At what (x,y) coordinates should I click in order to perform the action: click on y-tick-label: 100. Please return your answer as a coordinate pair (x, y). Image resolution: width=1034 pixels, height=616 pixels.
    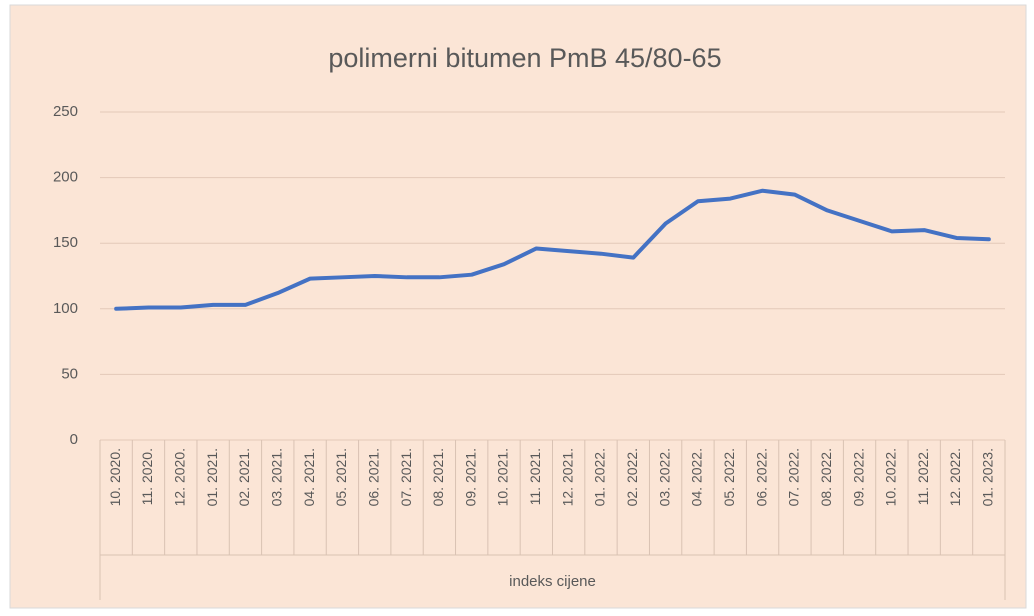
    Looking at the image, I should click on (65, 308).